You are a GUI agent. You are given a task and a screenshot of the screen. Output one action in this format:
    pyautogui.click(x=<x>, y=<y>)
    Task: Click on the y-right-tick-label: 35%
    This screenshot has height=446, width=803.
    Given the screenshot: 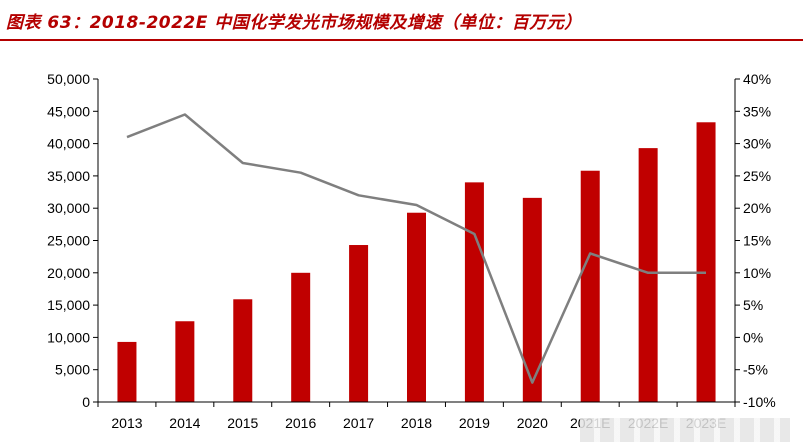 What is the action you would take?
    pyautogui.click(x=757, y=111)
    